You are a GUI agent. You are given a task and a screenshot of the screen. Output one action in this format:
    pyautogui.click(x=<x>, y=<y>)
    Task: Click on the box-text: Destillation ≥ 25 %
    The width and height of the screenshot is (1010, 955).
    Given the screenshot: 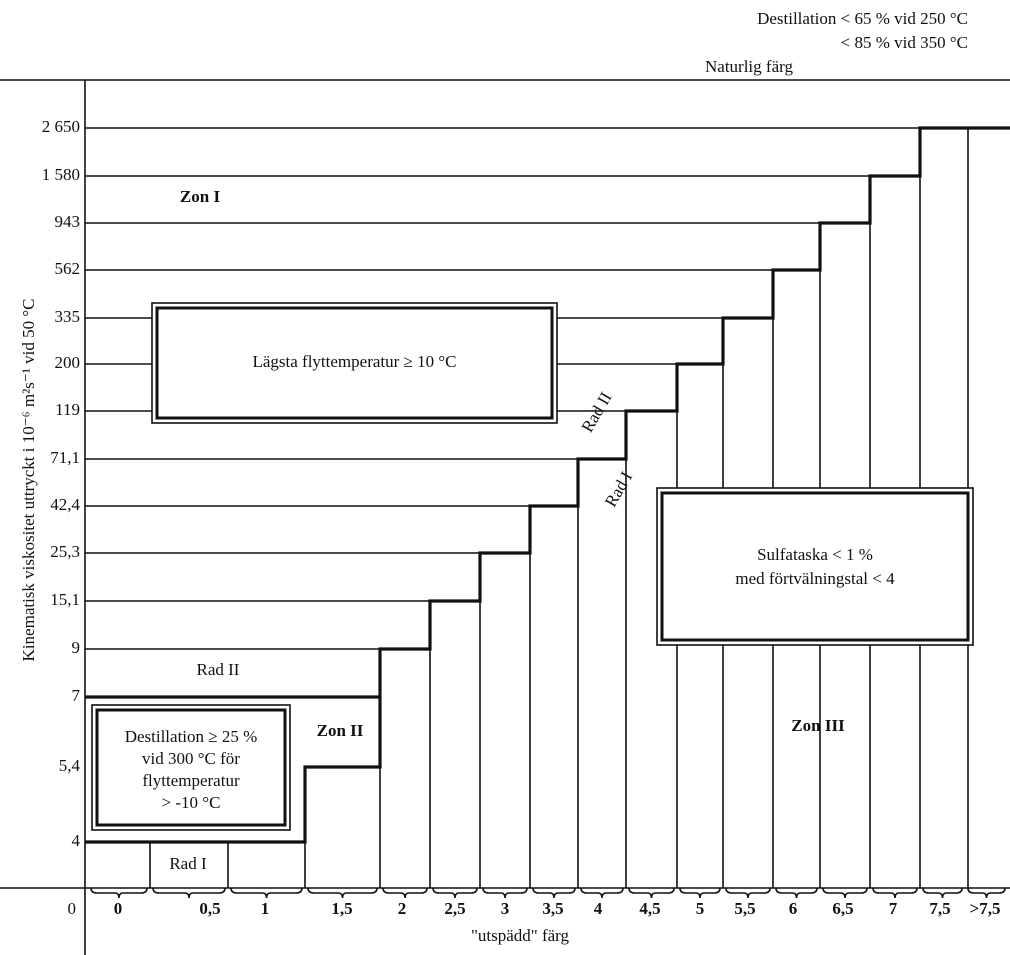 What is the action you would take?
    pyautogui.click(x=191, y=736)
    